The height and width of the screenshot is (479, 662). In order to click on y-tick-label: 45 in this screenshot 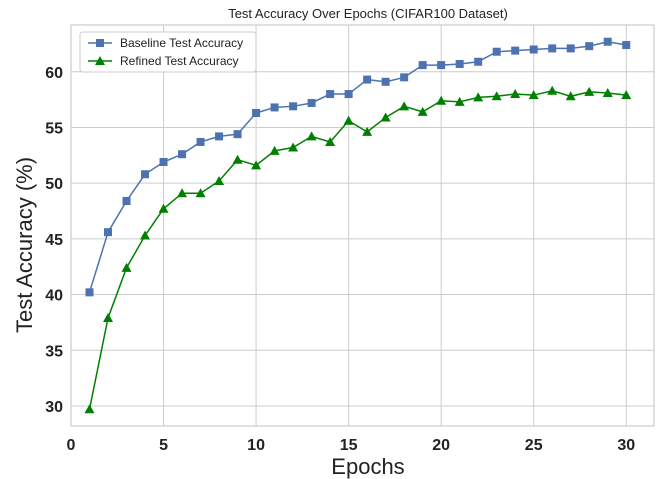, I will do `click(54, 240)`.